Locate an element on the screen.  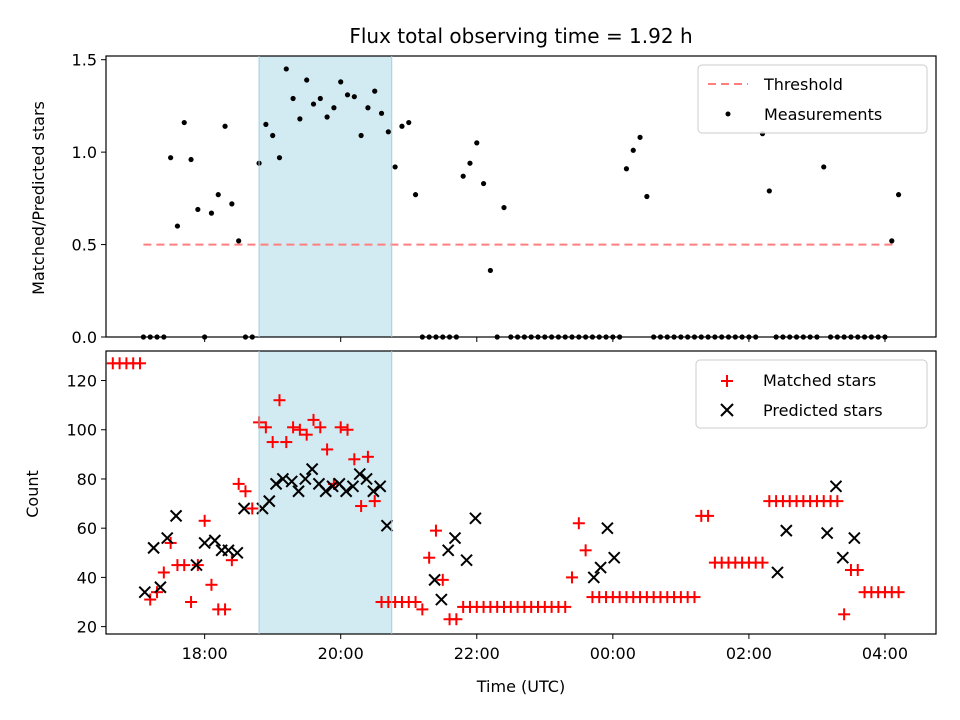
x-axis-label: Time (UTC) is located at coordinates (520, 686).